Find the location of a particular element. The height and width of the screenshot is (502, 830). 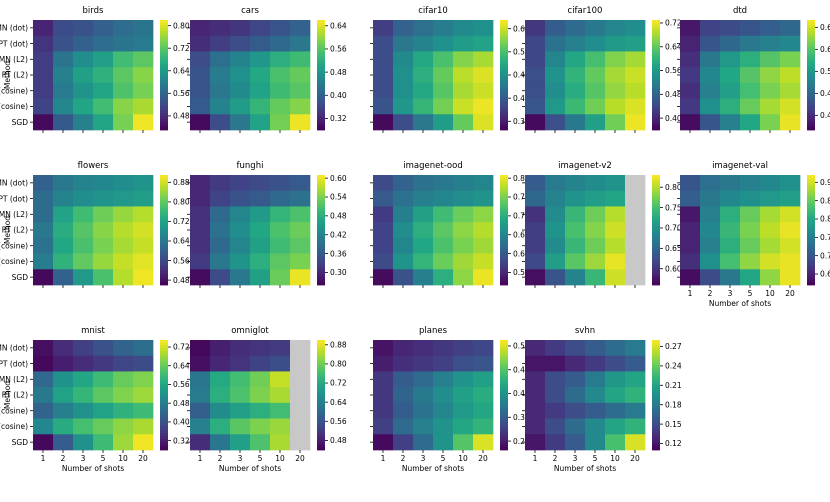

x-tick-label: 2 is located at coordinates (63, 458).